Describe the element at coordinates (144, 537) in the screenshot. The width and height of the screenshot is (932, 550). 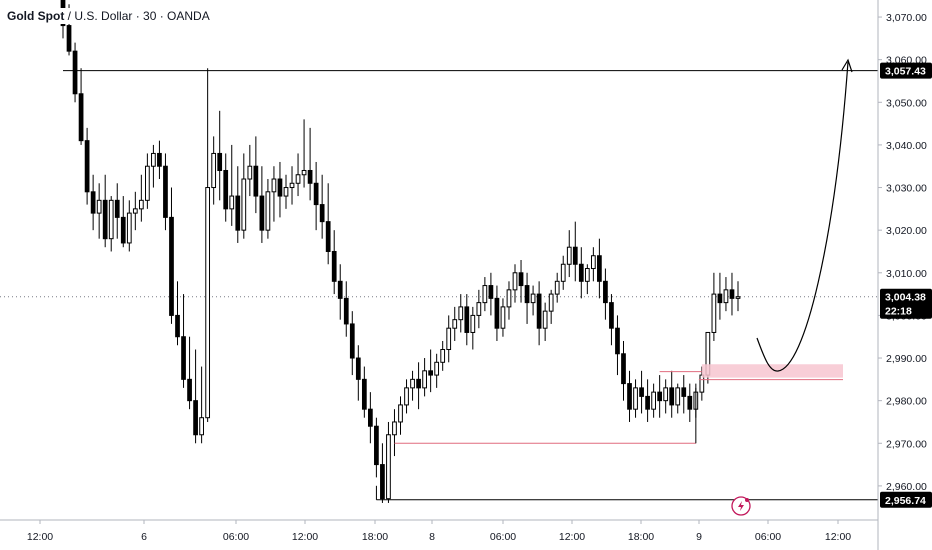
I see `time-tick-label: 6` at that location.